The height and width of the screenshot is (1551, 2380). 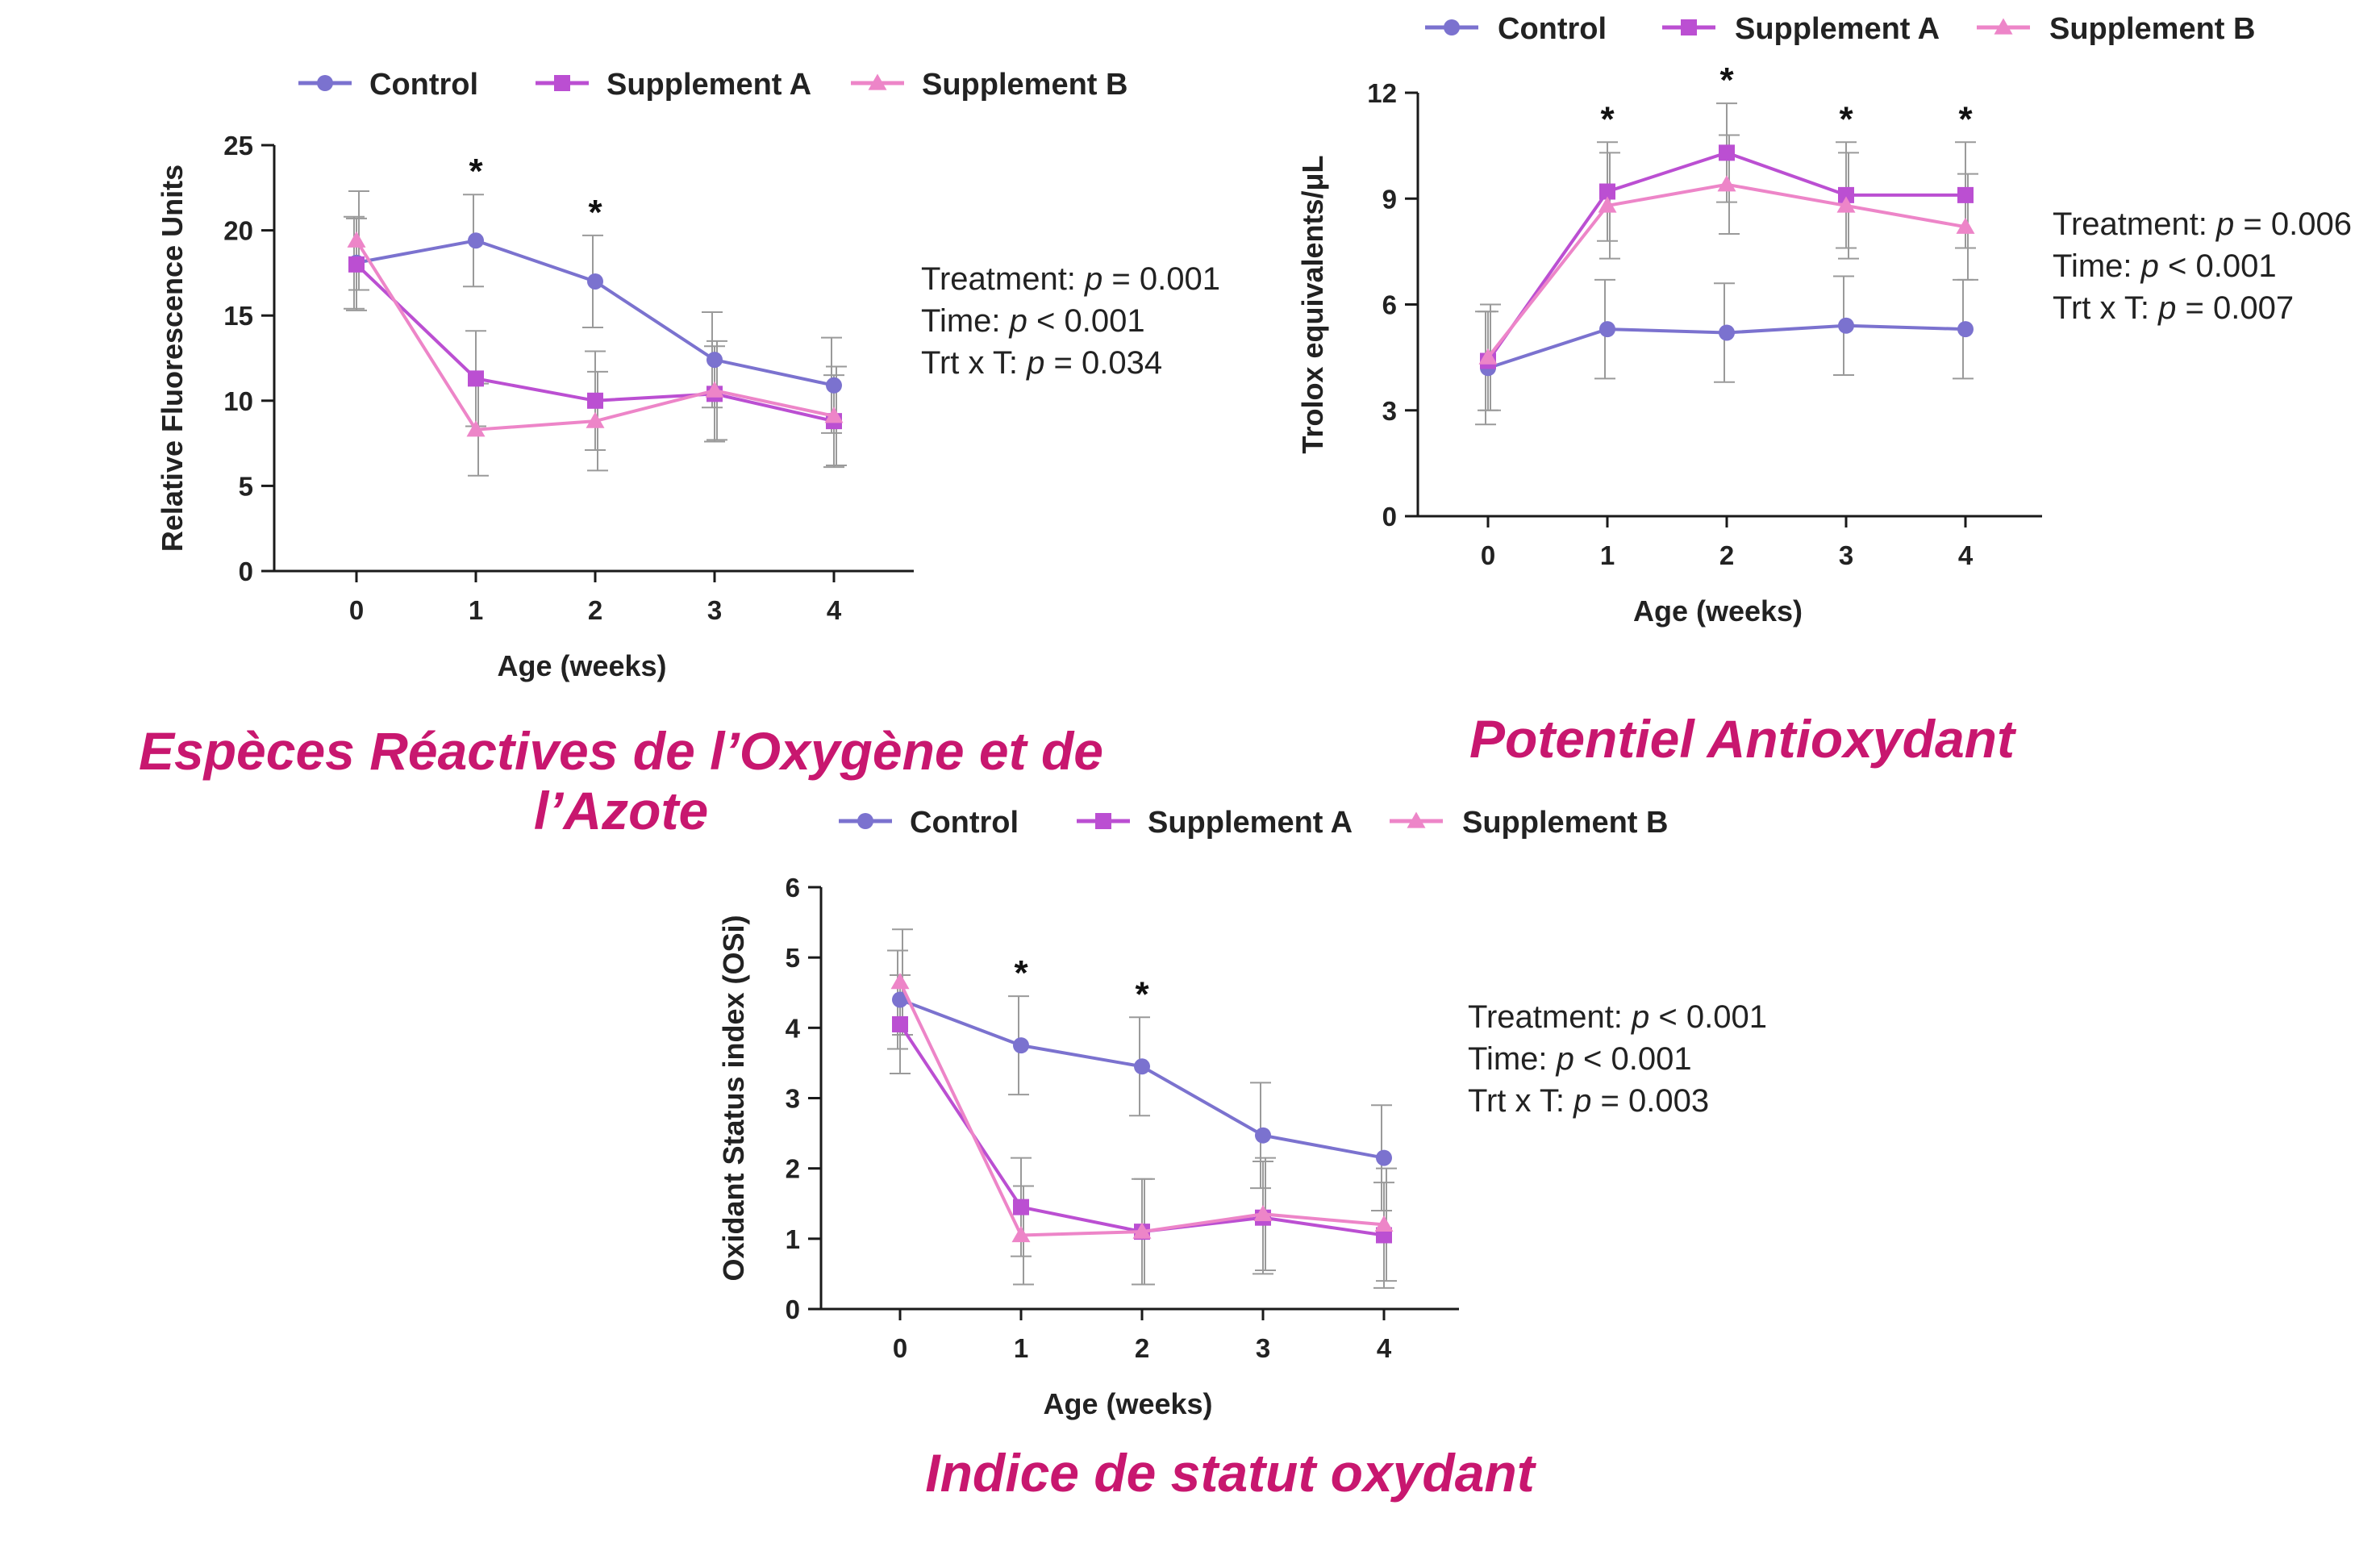 I want to click on y-axis-label: Oxidant Status index (OSi), so click(x=733, y=1098).